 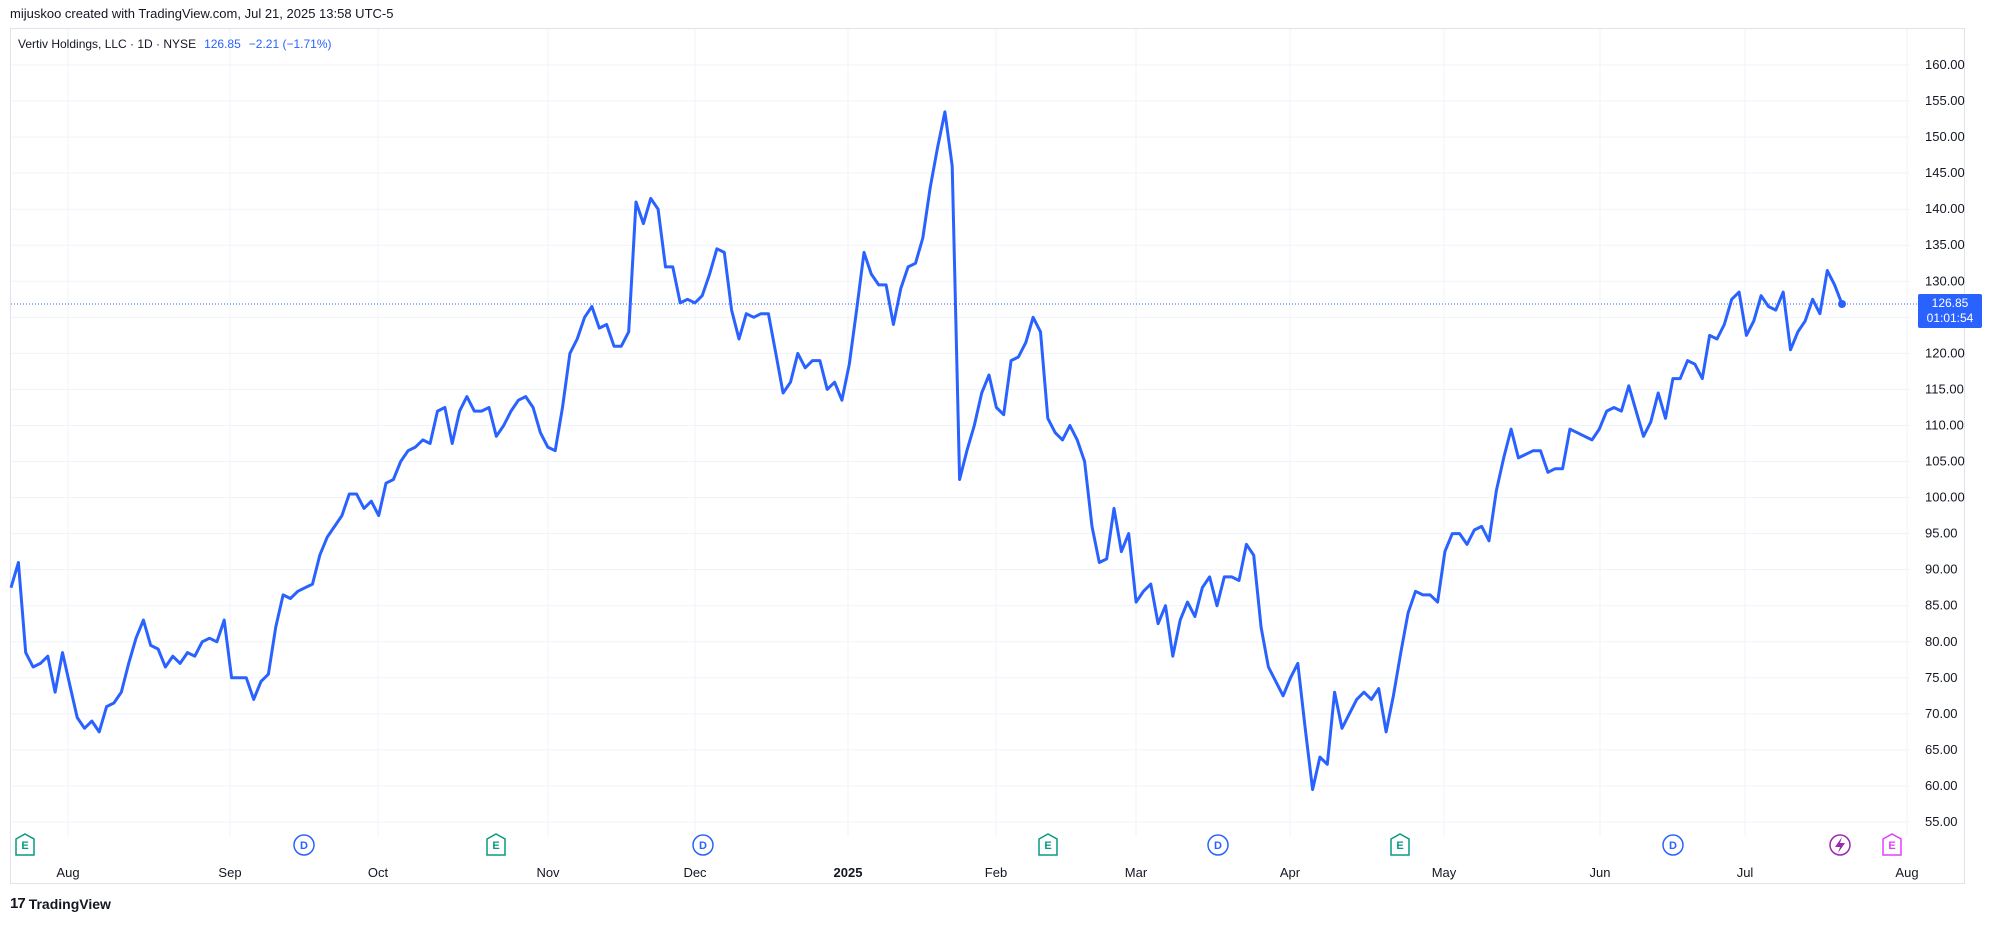 I want to click on time-tick-label: Jun, so click(x=1600, y=872).